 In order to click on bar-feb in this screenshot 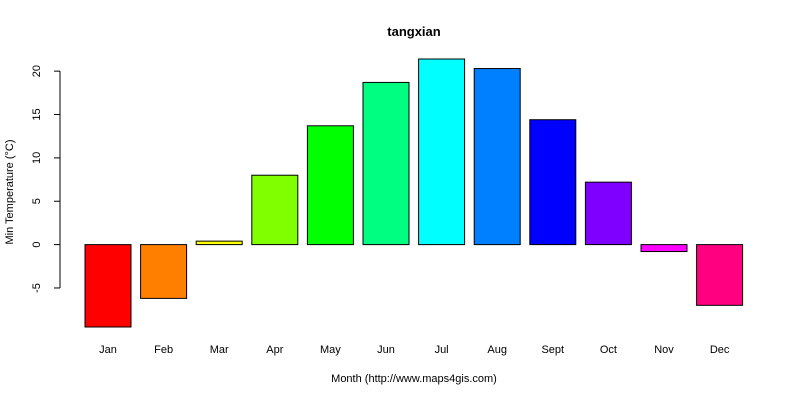, I will do `click(164, 271)`.